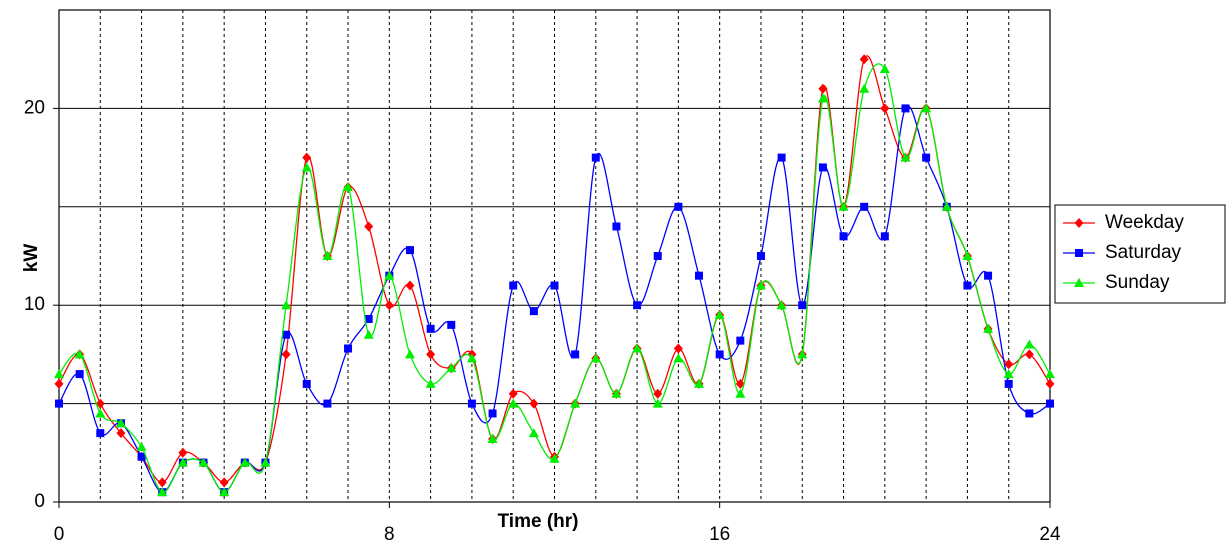 This screenshot has width=1231, height=555. What do you see at coordinates (1143, 252) in the screenshot?
I see `legend-label: Saturday` at bounding box center [1143, 252].